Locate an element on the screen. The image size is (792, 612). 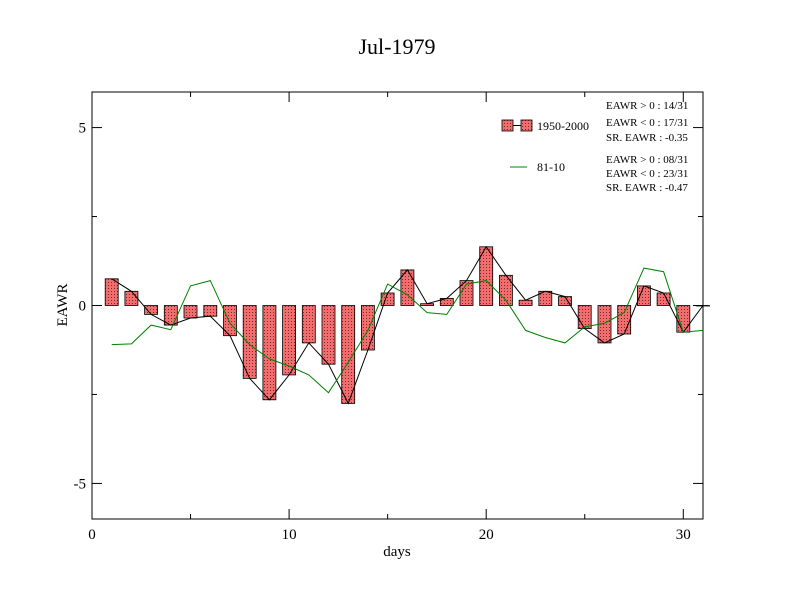
y-axis-label: EAWR is located at coordinates (63, 305).